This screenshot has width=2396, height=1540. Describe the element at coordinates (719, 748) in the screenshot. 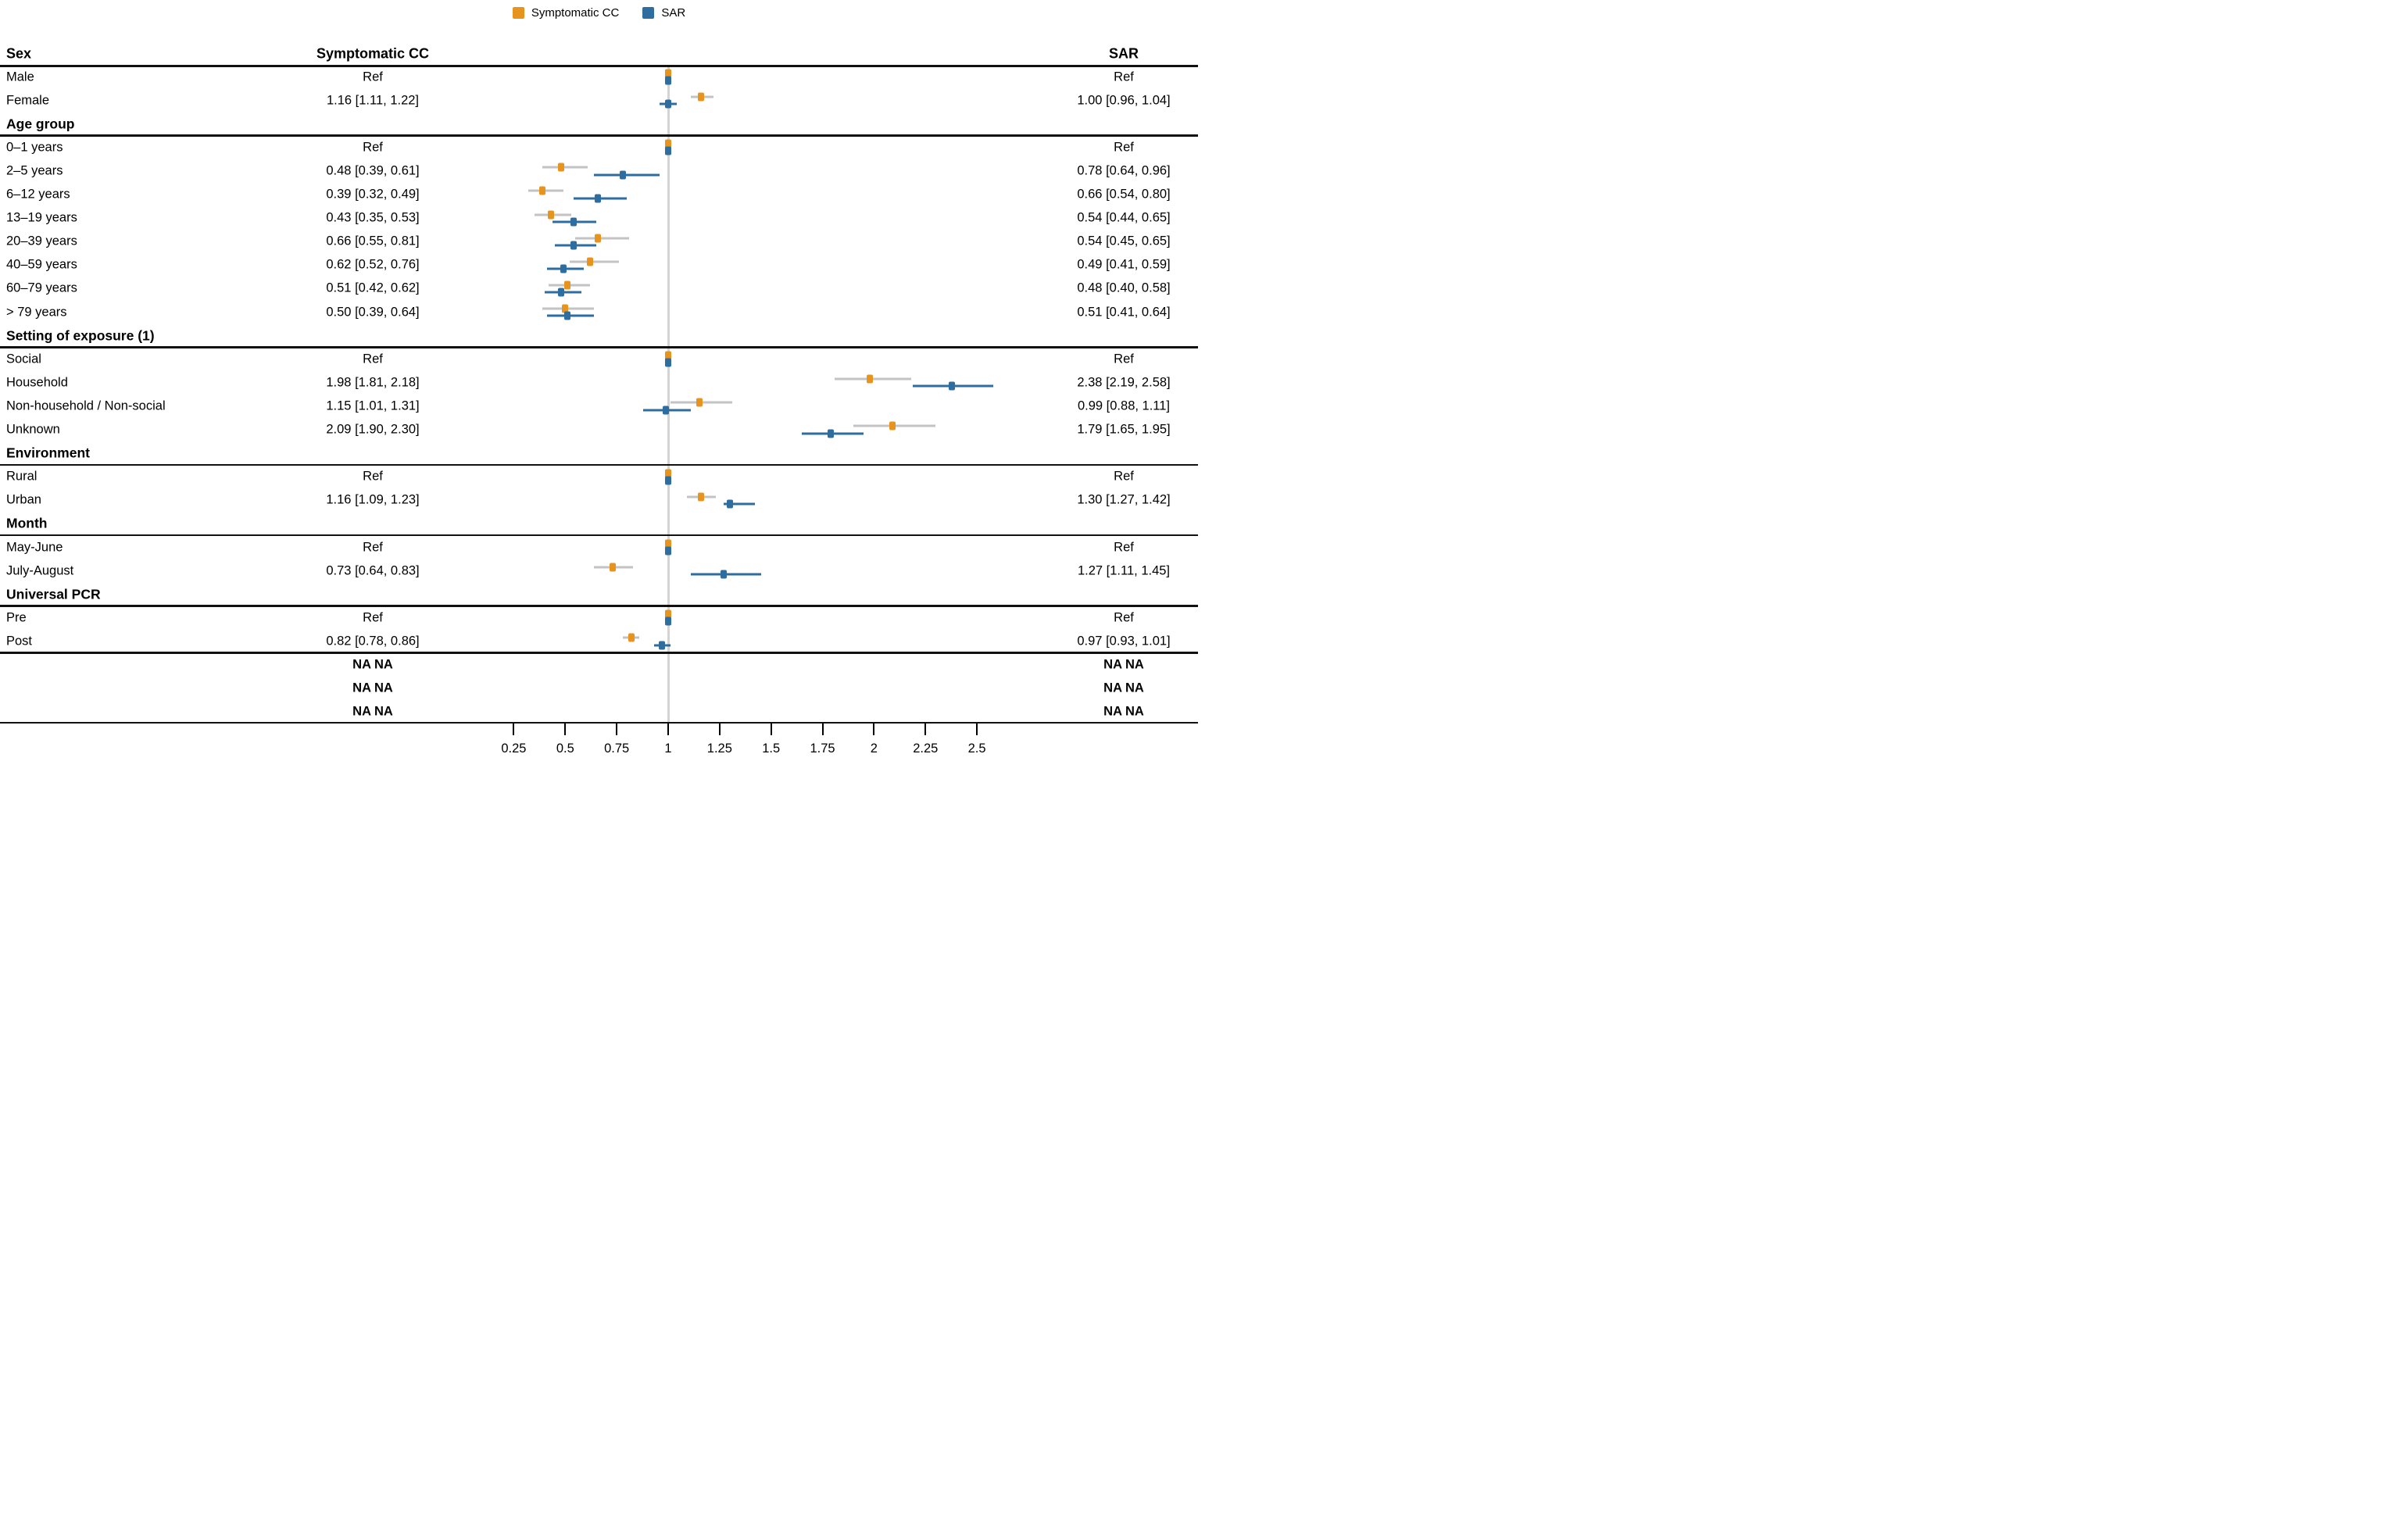

I see `axis-tick-label: 1.25` at that location.